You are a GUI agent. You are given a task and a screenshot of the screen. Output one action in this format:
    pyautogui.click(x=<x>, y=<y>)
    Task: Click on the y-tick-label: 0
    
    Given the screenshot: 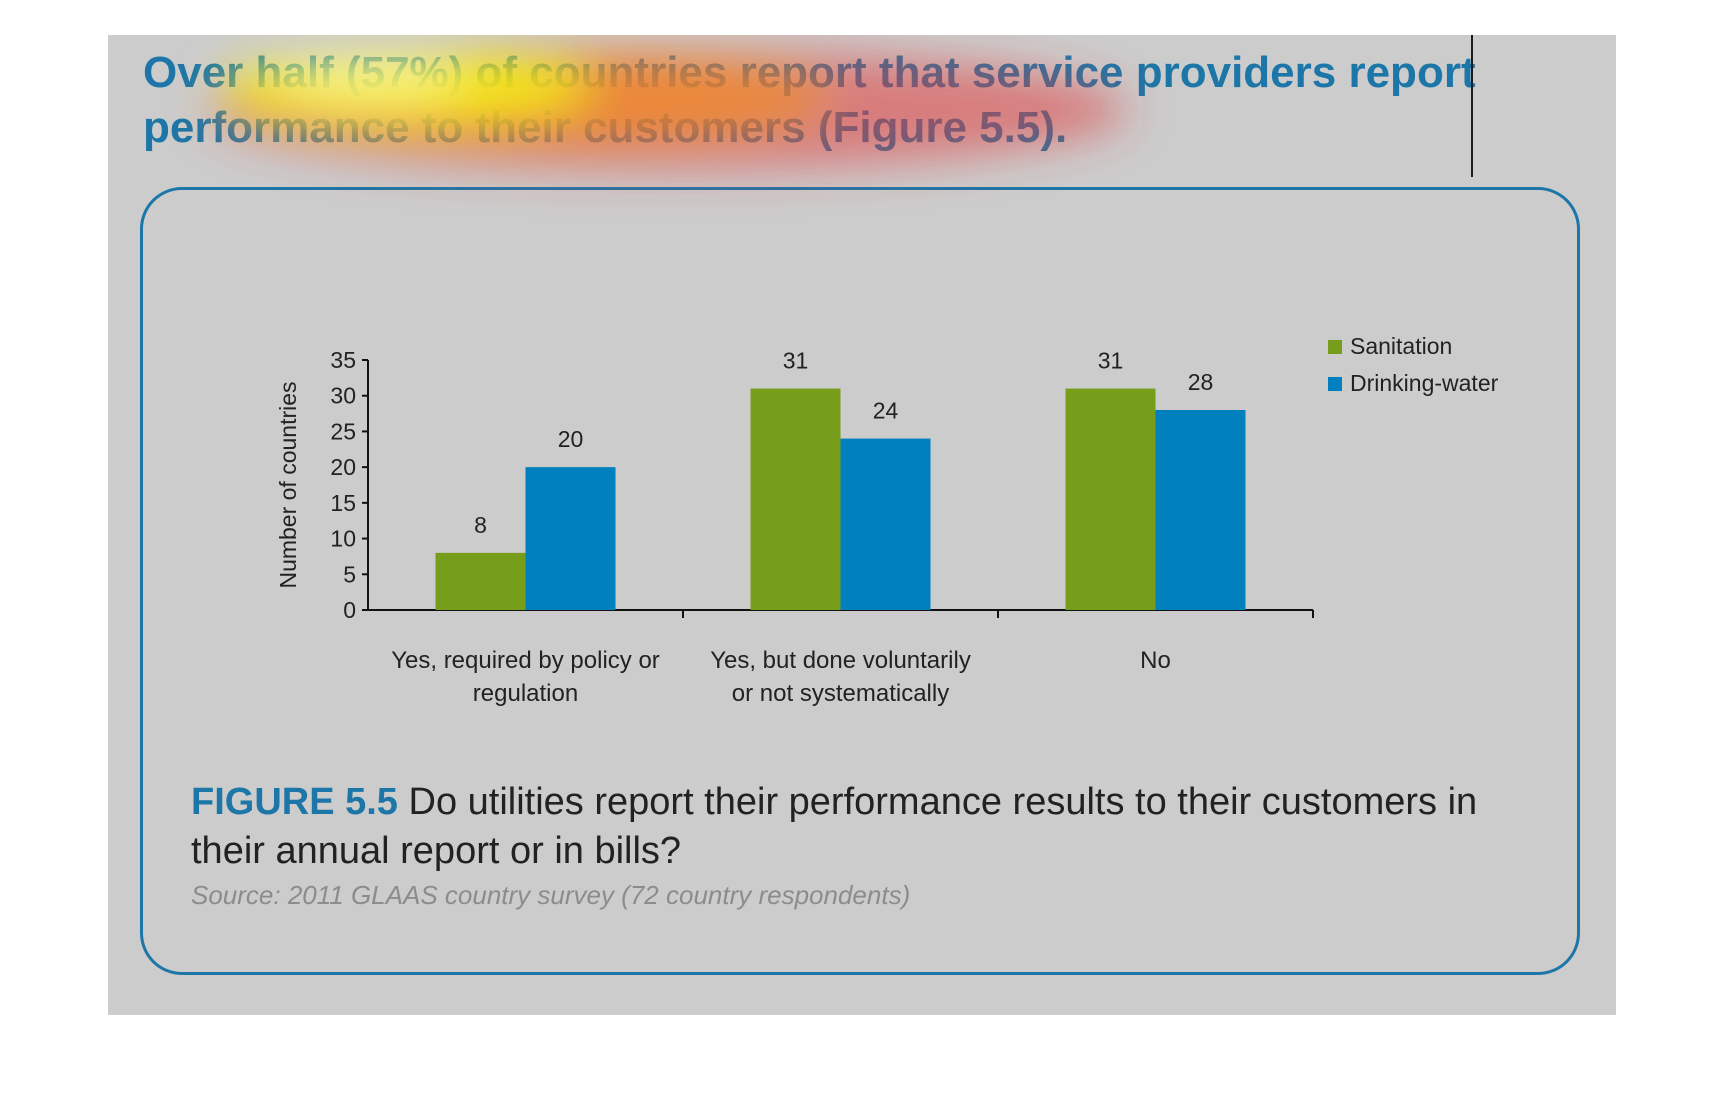 What is the action you would take?
    pyautogui.click(x=349, y=610)
    